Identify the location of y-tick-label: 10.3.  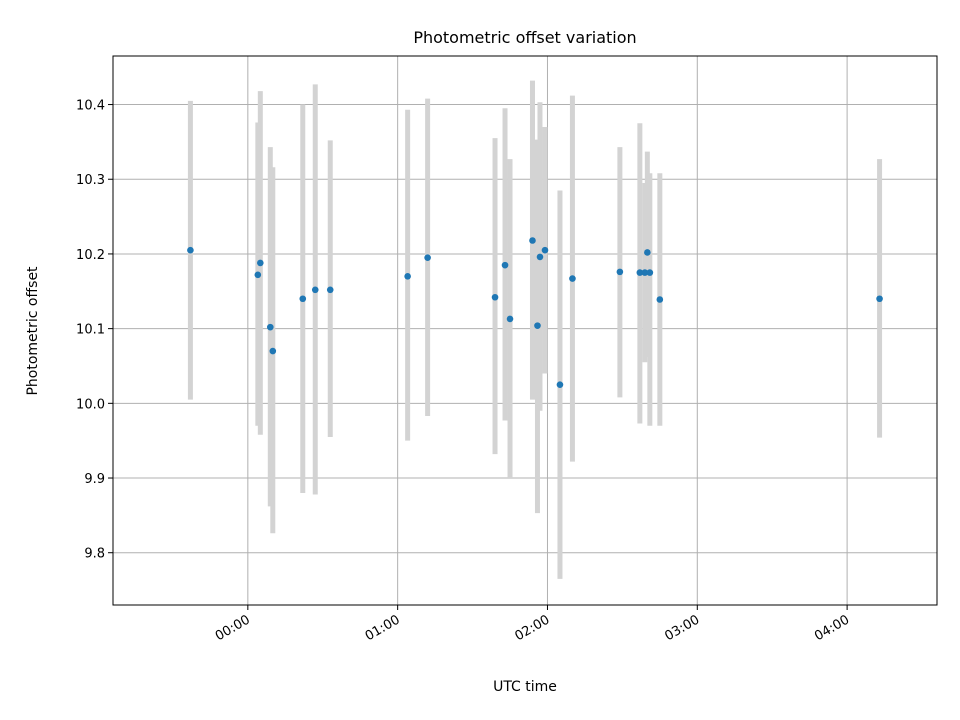
(90, 180).